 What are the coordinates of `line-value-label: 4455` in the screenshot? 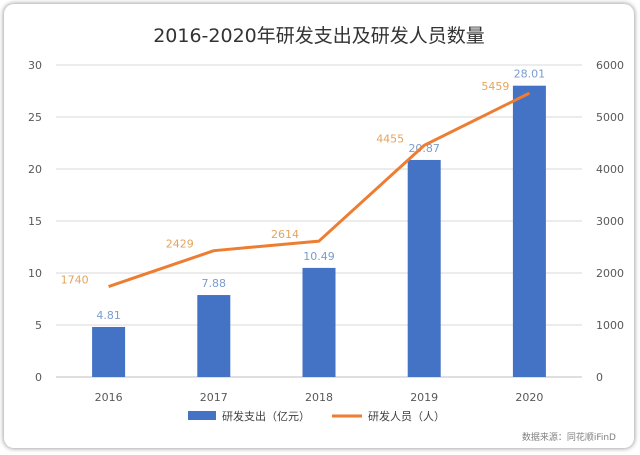 It's located at (390, 138).